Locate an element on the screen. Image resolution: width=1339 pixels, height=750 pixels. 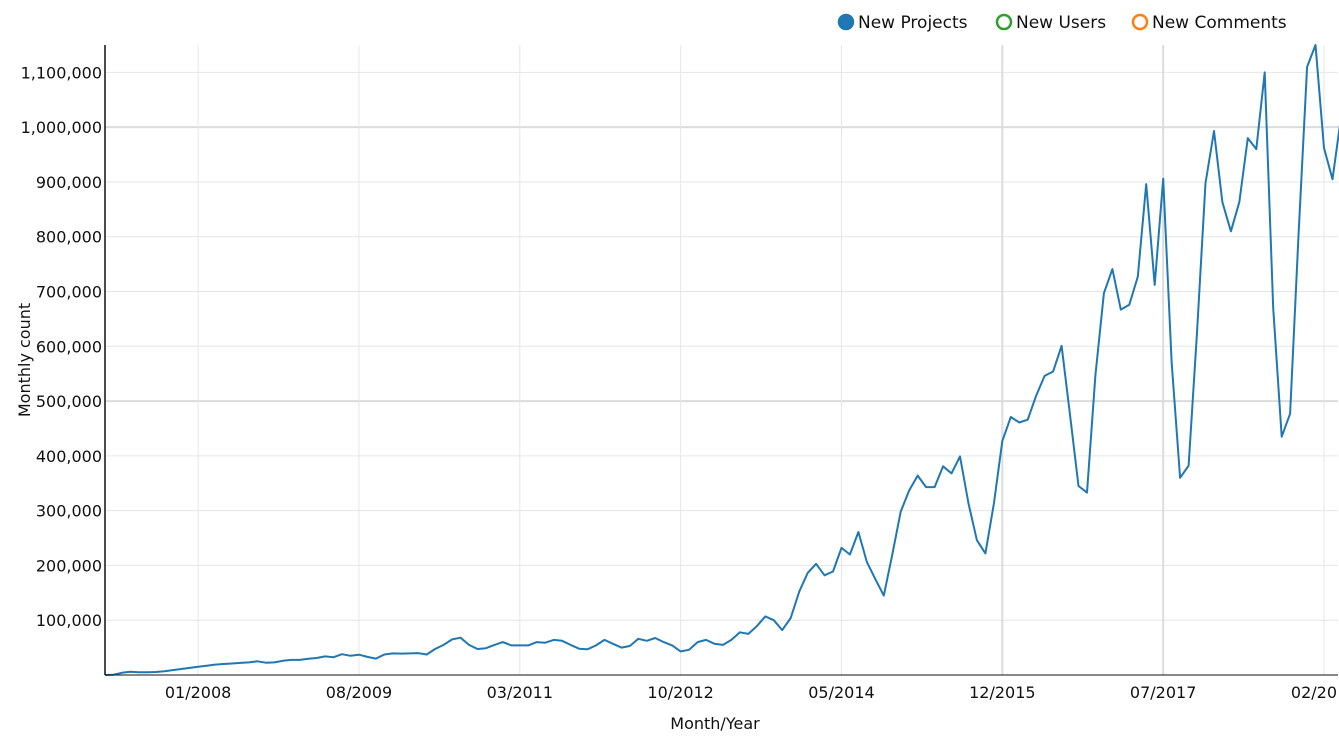
y-tick-label: 500,000 is located at coordinates (69, 401).